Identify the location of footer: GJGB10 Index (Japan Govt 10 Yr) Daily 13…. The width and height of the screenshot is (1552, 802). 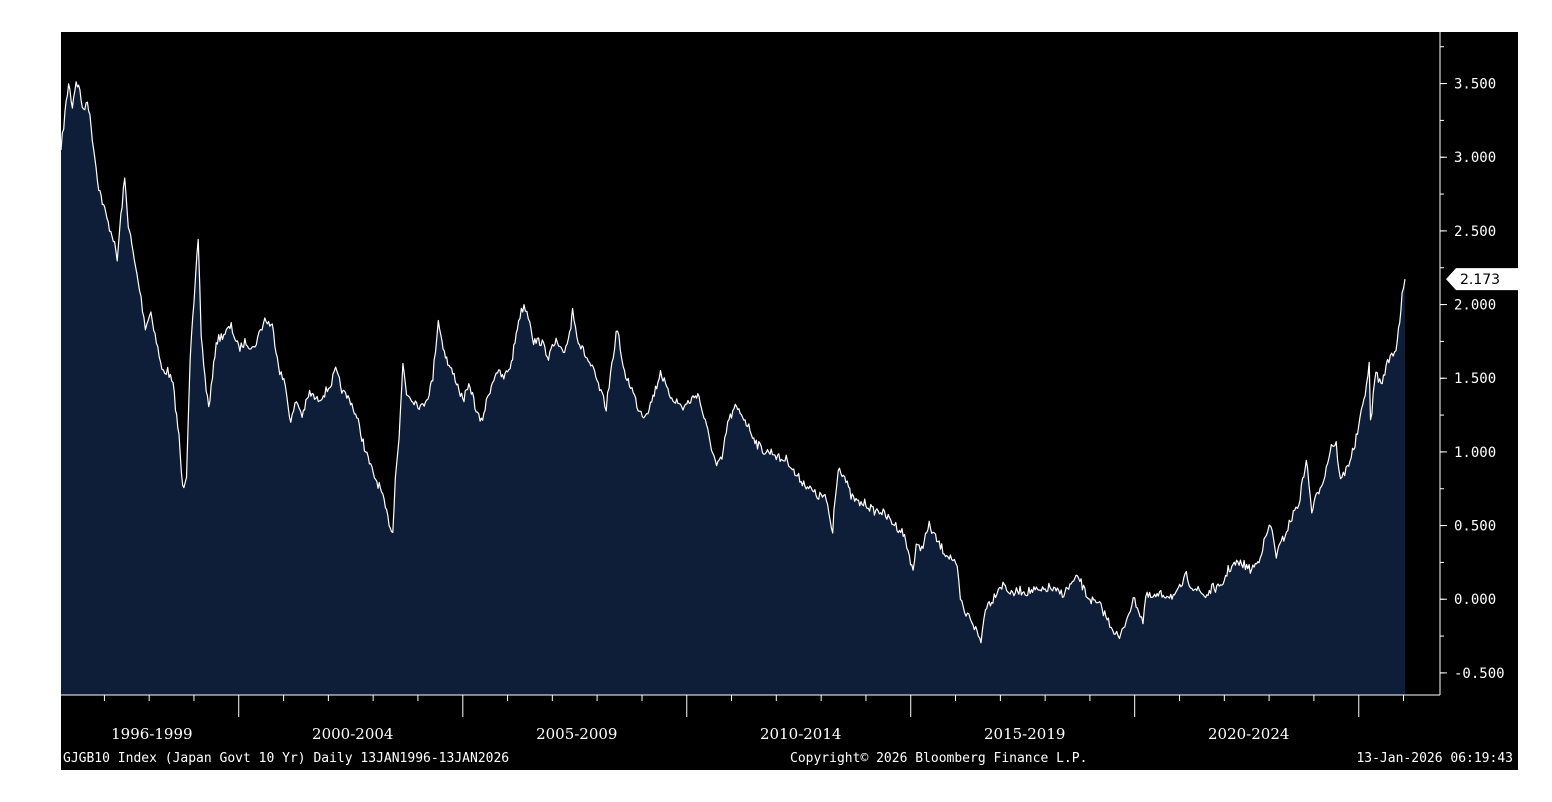
(788, 758).